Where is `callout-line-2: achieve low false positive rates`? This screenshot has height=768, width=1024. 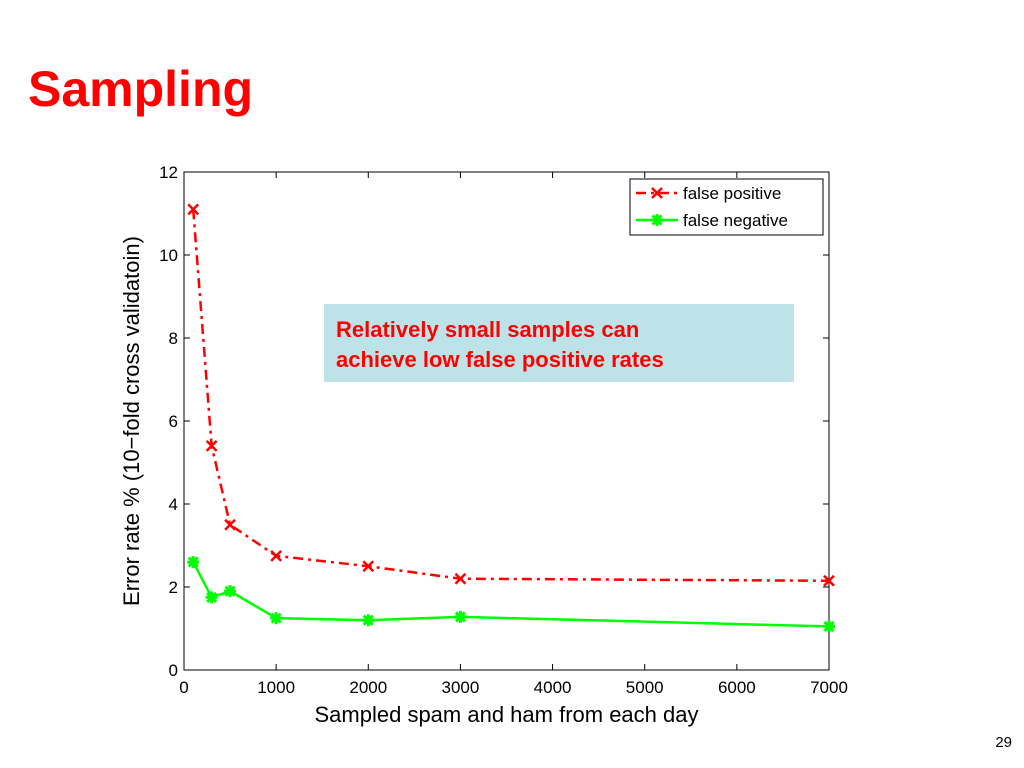
callout-line-2: achieve low false positive rates is located at coordinates (500, 359).